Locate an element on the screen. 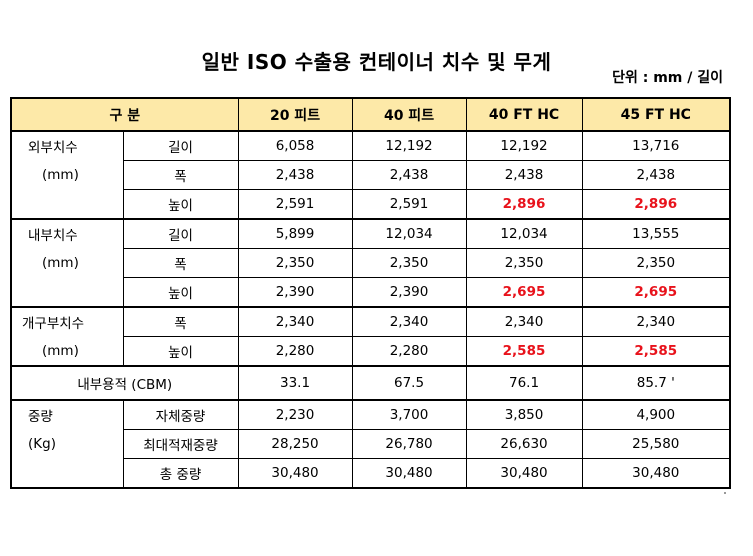 The width and height of the screenshot is (753, 556). header-20ft: 20 피트 is located at coordinates (295, 114).